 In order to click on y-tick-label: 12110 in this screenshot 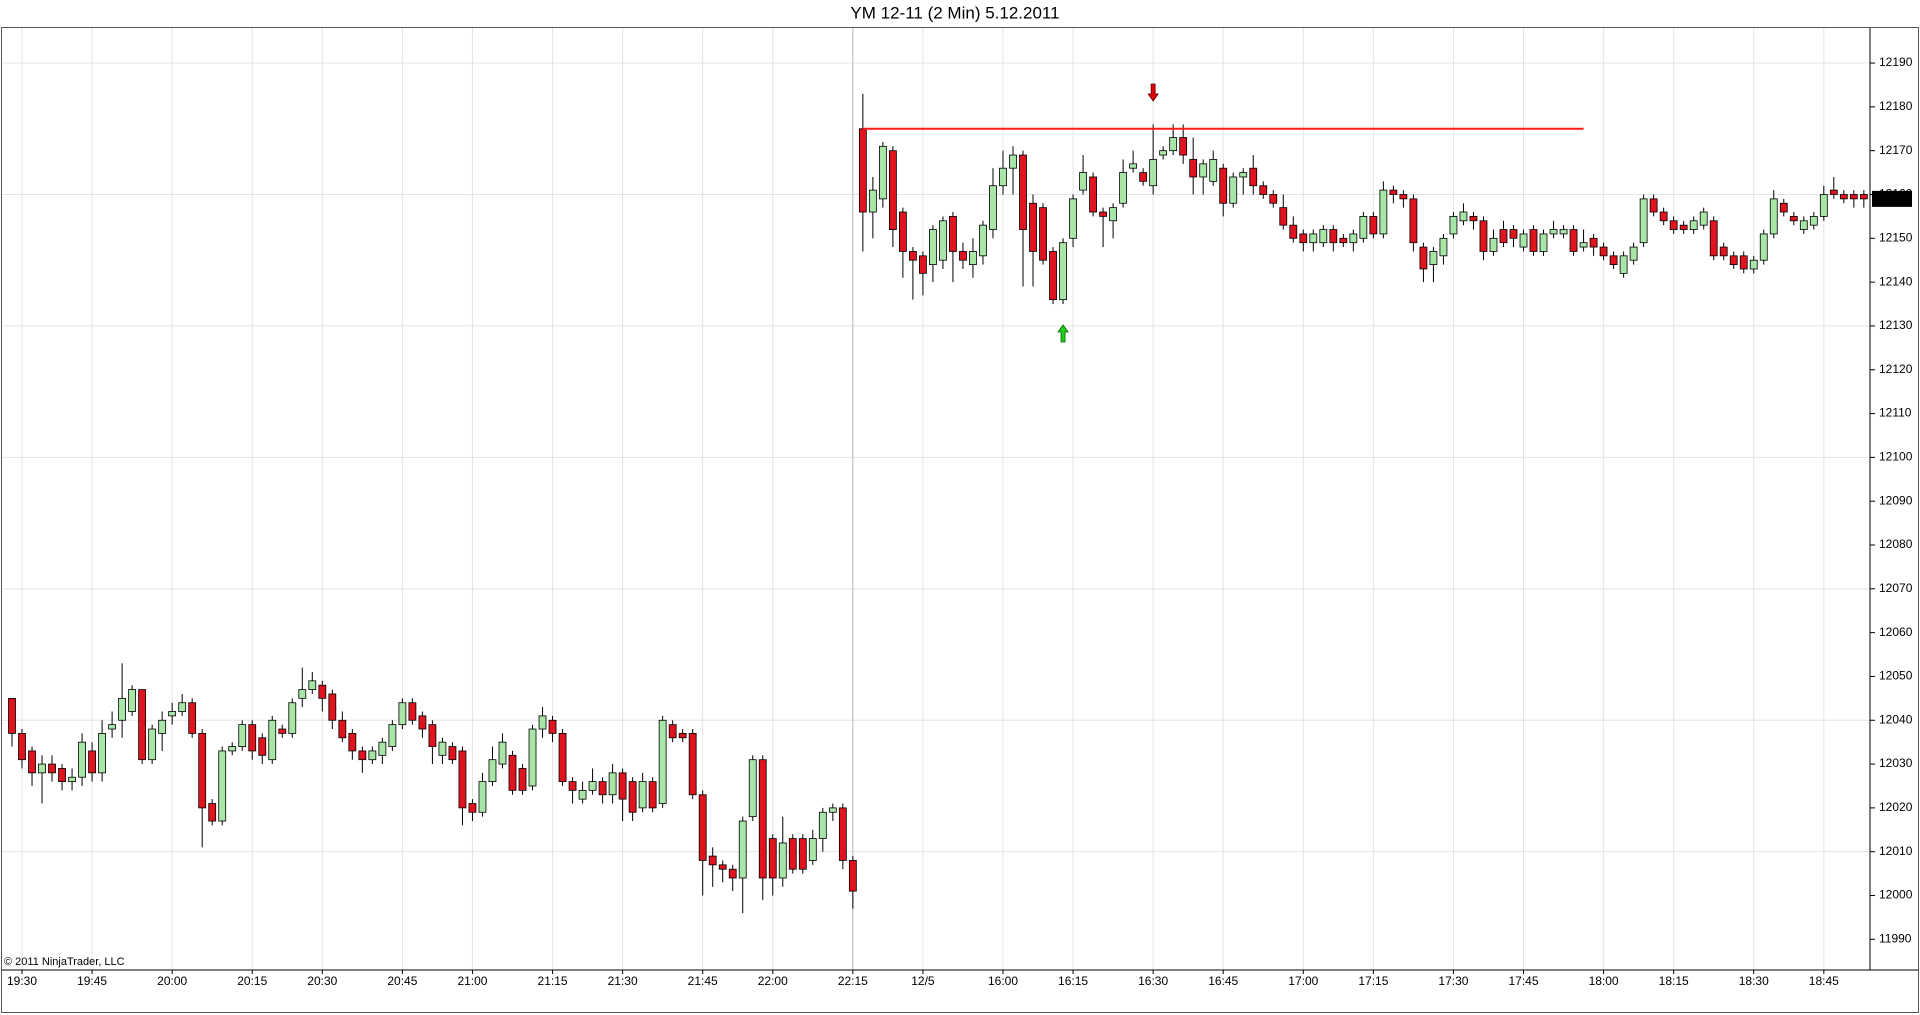, I will do `click(1895, 413)`.